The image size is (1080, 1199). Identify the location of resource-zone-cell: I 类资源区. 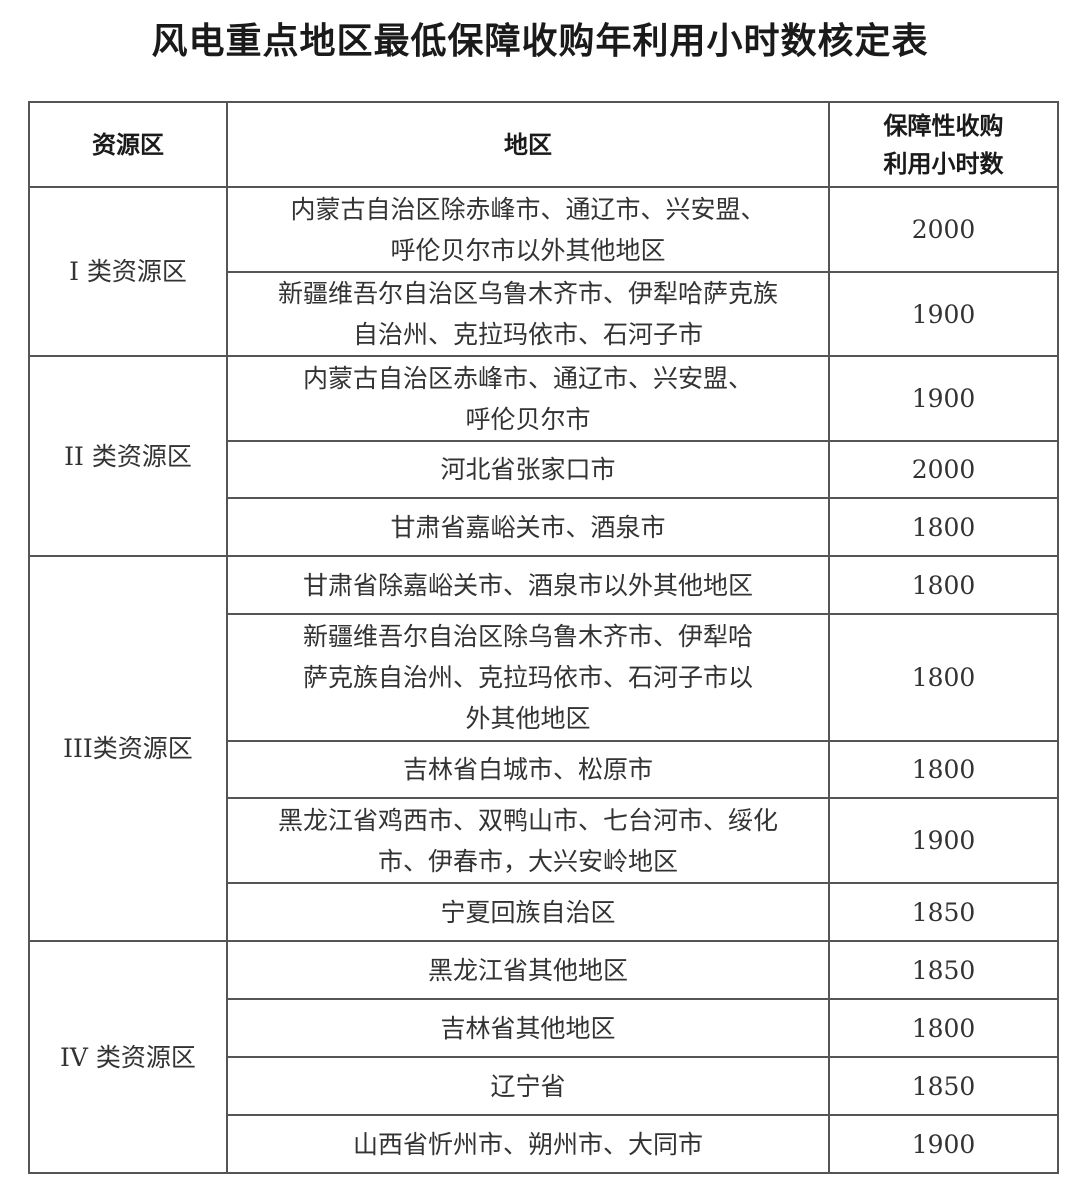
(128, 271).